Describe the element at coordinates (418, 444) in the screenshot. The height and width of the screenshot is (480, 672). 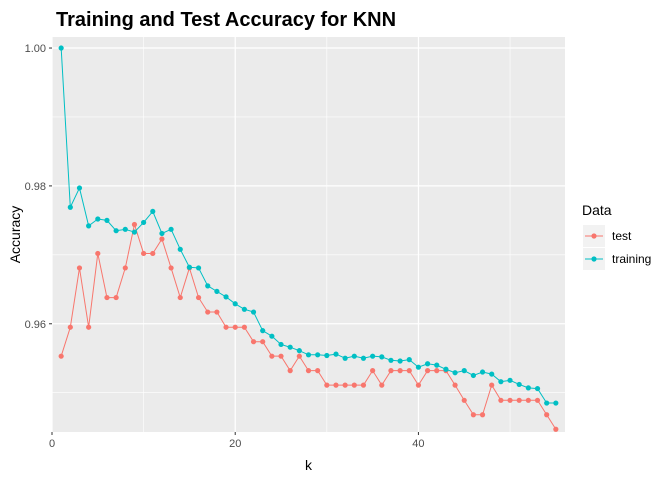
I see `x-tick-label: 40` at that location.